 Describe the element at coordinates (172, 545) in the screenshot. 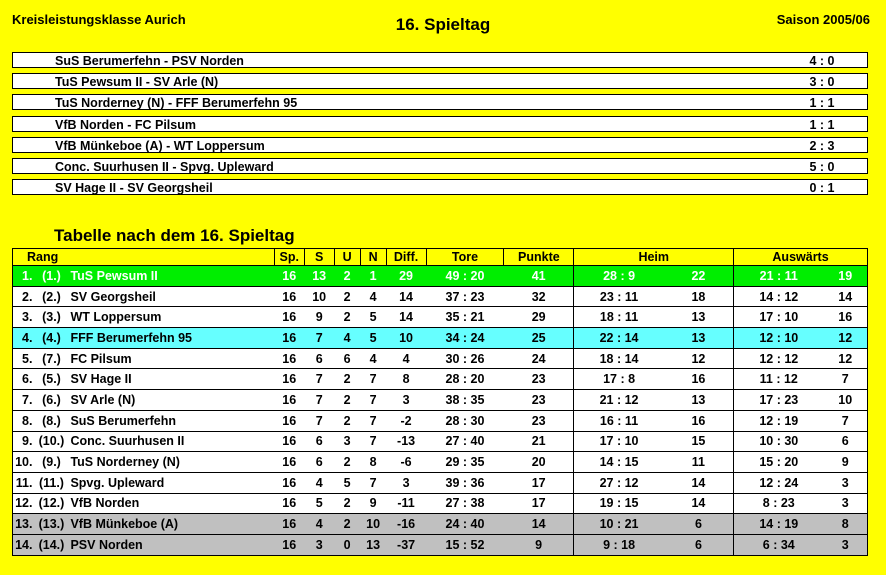

I see `cell-team: PSV Norden` at that location.